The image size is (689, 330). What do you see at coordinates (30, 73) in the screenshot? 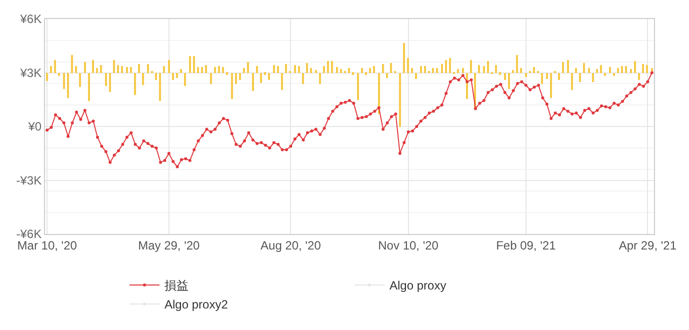
I see `y-tick-label: ¥3K` at bounding box center [30, 73].